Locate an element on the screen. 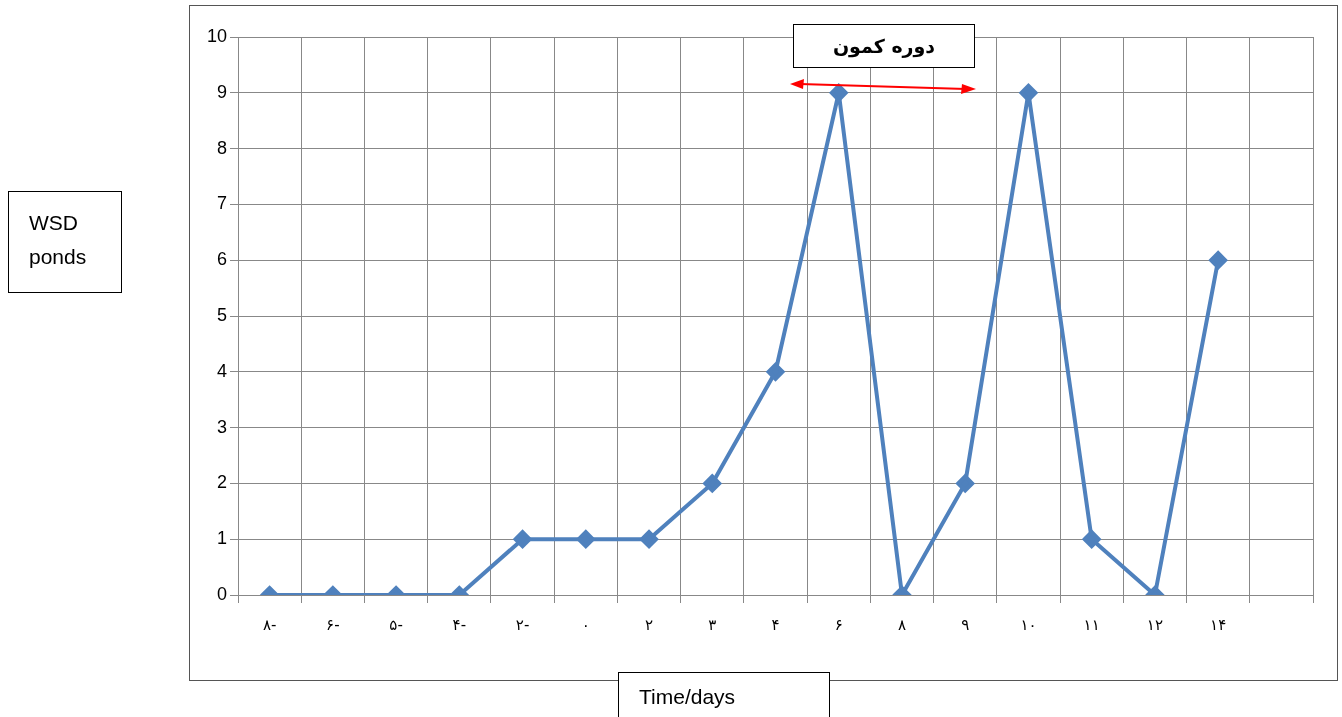  x-tick-label: ۱۱ is located at coordinates (1091, 624).